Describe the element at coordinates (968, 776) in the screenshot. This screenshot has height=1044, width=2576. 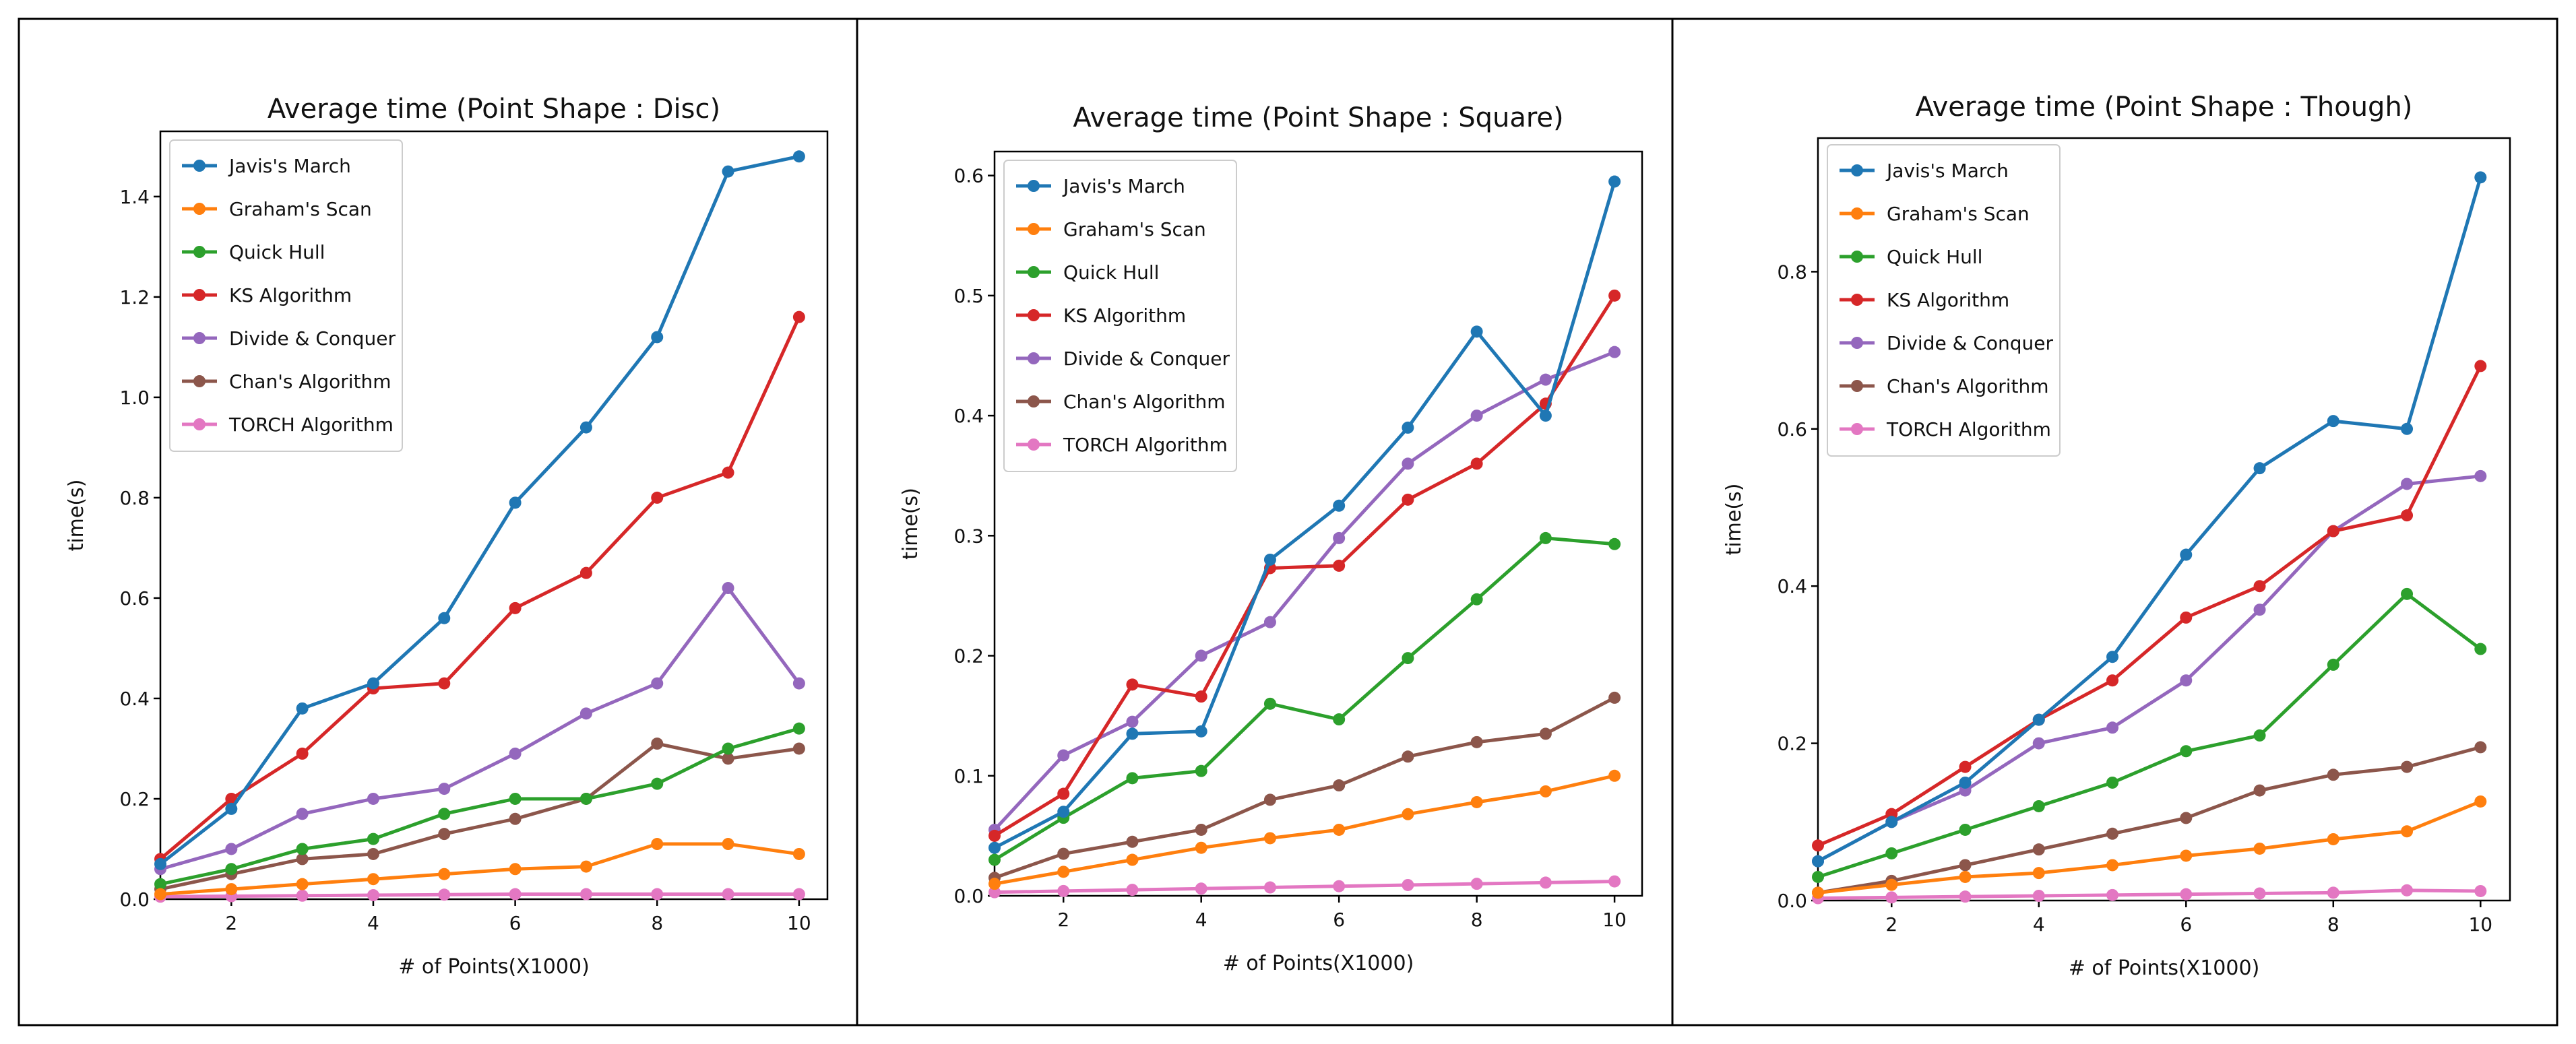
I see `y-tick-label: 0.1` at that location.